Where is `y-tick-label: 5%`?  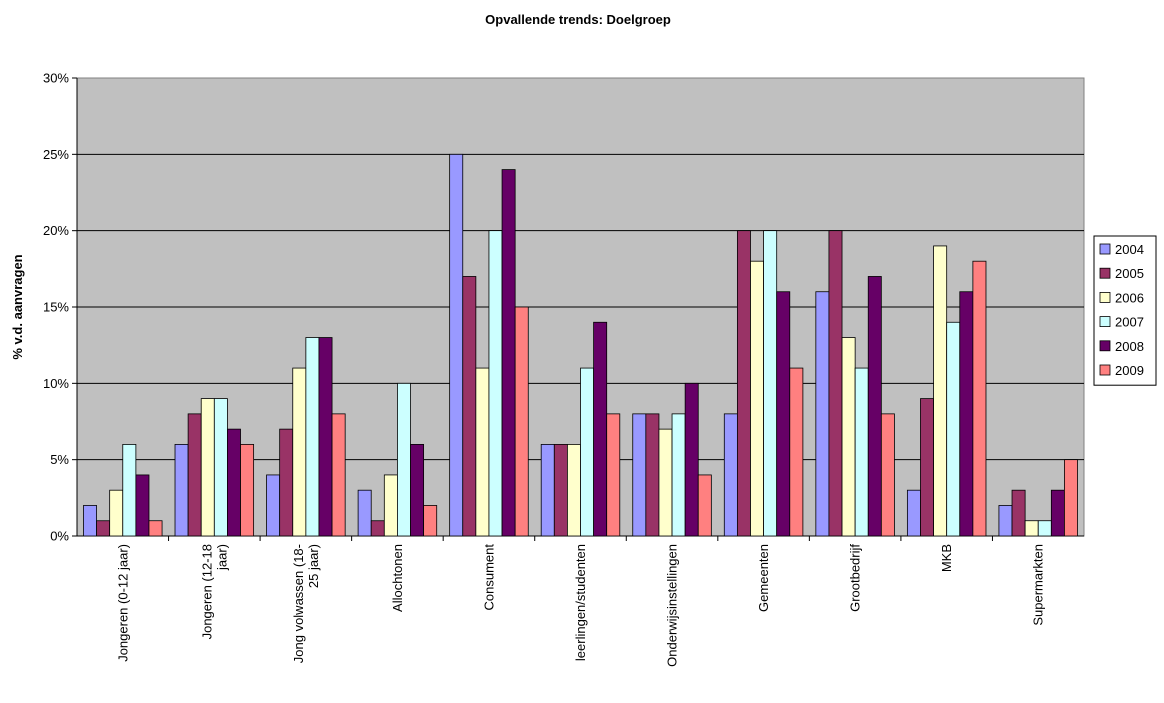 y-tick-label: 5% is located at coordinates (59, 459).